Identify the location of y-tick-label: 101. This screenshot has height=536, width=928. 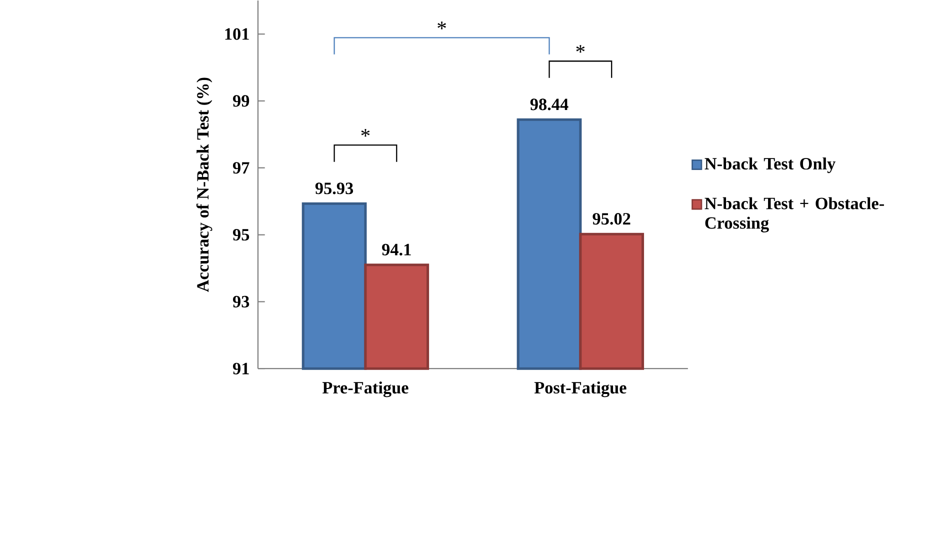
(237, 34).